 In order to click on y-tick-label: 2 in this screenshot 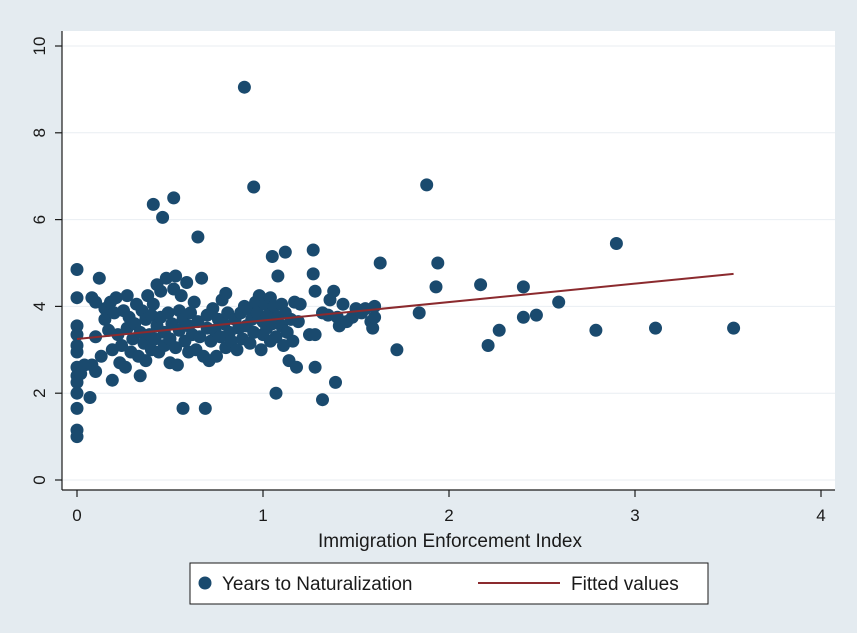, I will do `click(39, 392)`.